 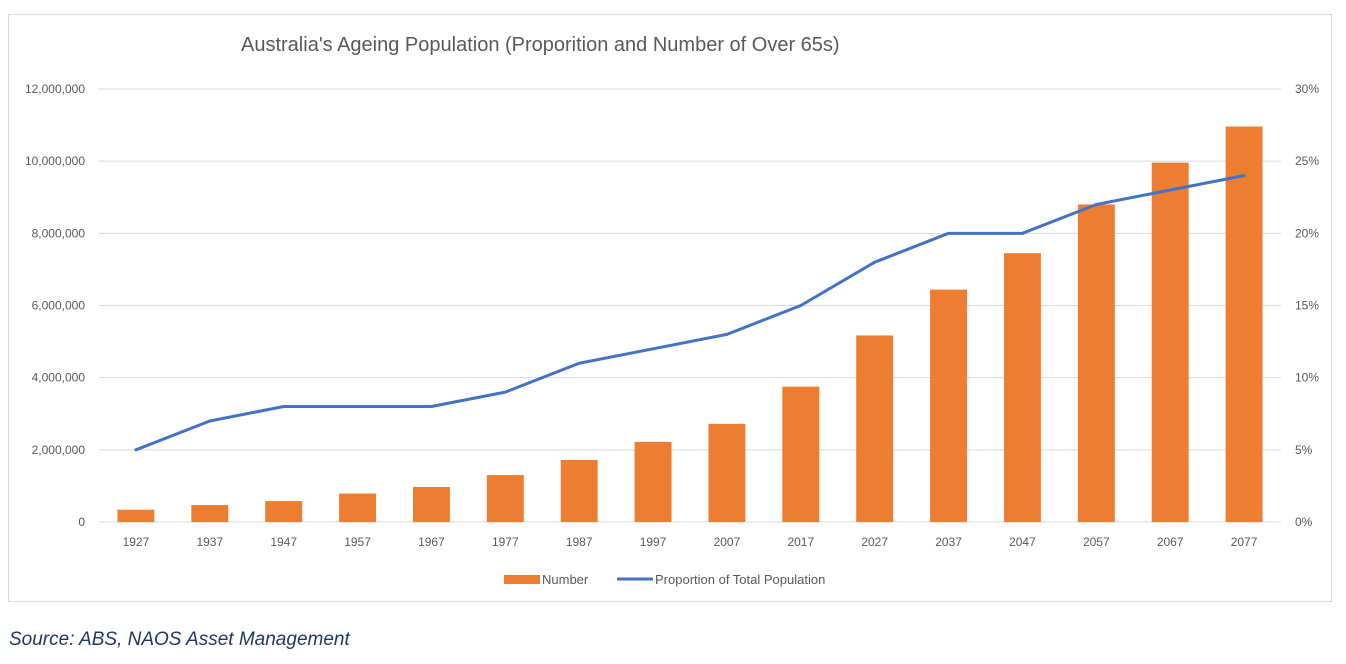 I want to click on x-tick-label: 1967, so click(x=431, y=542).